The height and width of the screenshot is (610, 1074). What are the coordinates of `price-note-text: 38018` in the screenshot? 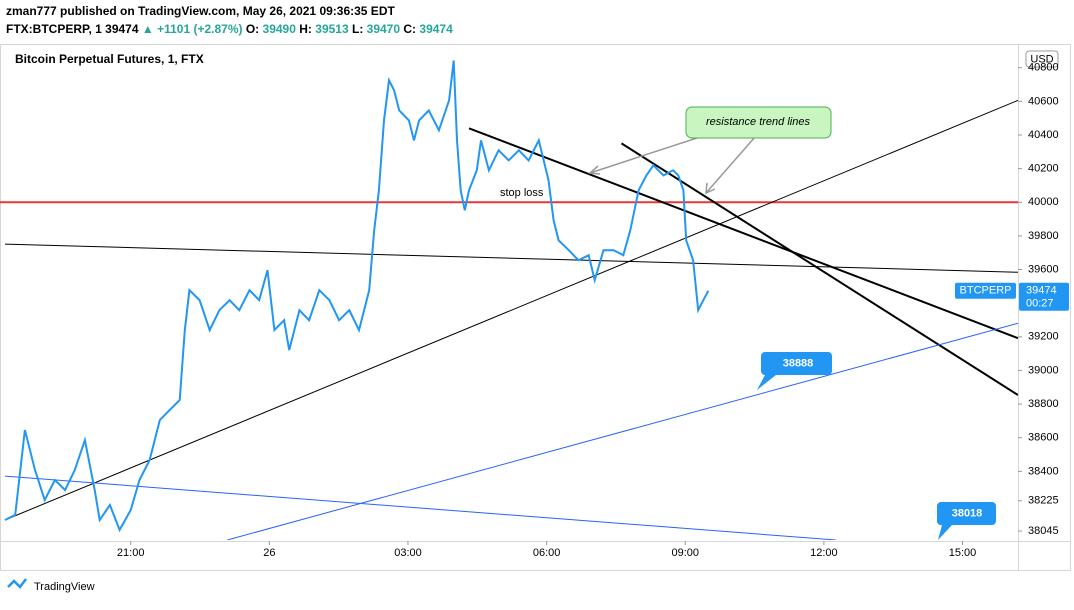 It's located at (967, 513).